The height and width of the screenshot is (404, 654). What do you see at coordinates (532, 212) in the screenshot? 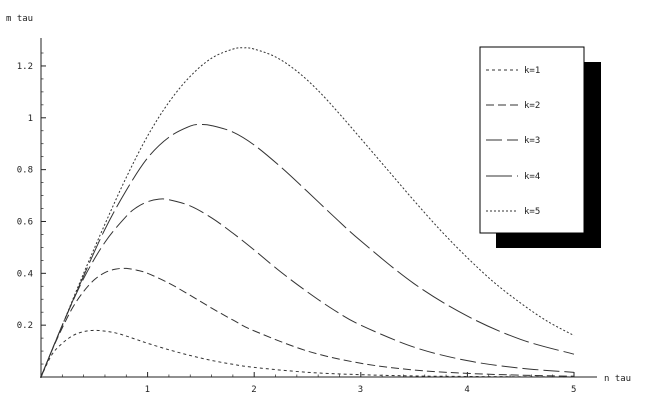
I see `legend-label: k=5` at bounding box center [532, 212].